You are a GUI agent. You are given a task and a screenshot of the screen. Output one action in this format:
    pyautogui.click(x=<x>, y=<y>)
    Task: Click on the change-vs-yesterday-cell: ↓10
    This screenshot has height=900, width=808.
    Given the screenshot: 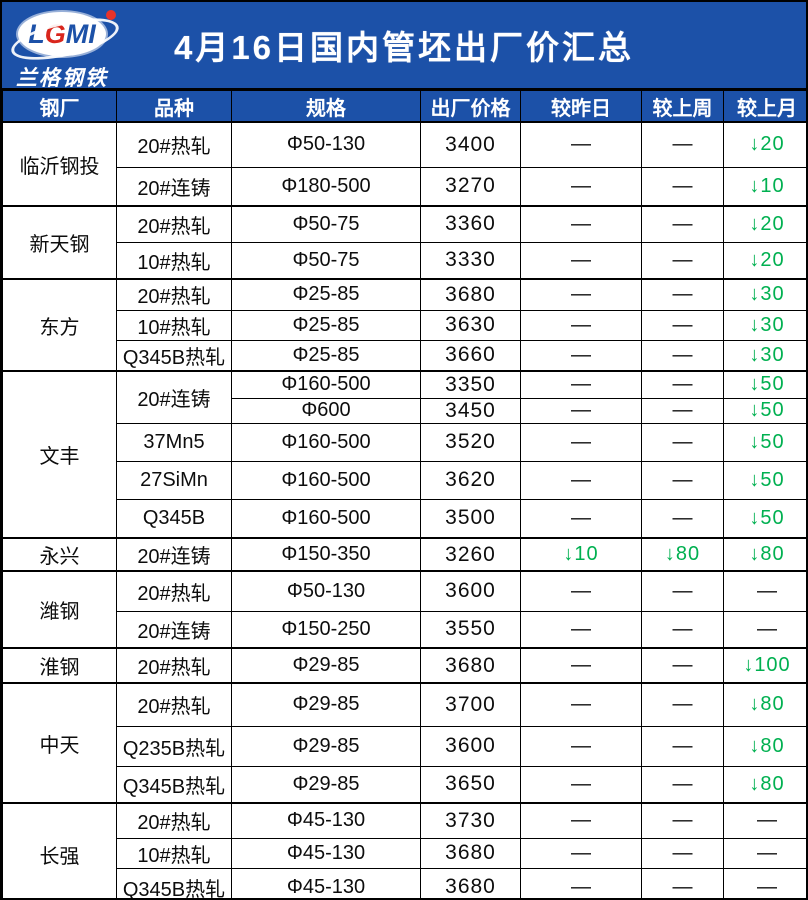 What is the action you would take?
    pyautogui.click(x=581, y=554)
    